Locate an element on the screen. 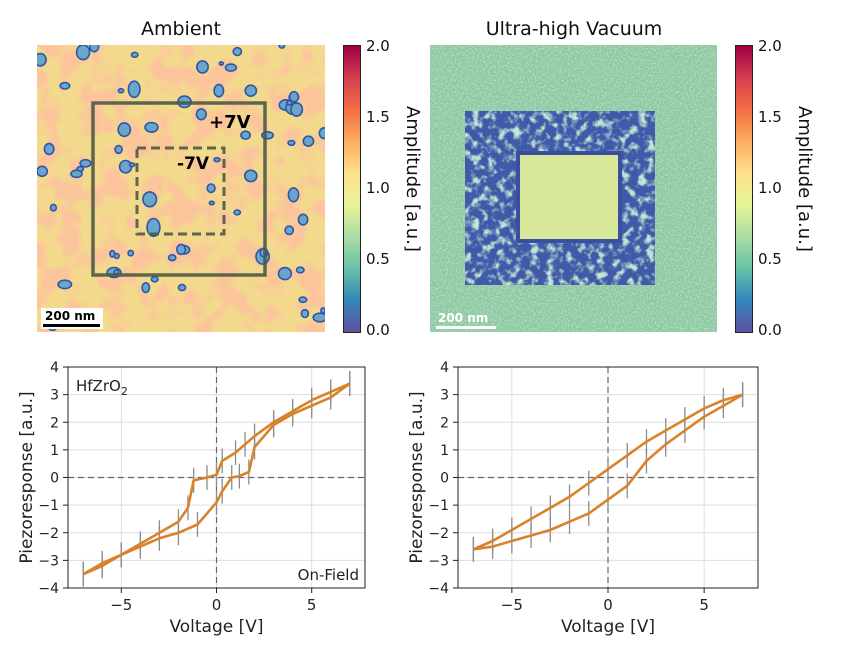  ambient-cb-tick: 0.5 is located at coordinates (378, 259).